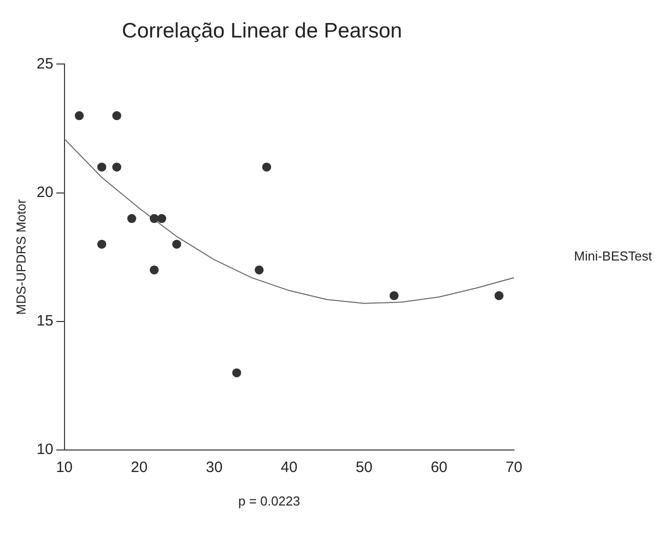  I want to click on x-tick-label: 40, so click(289, 467).